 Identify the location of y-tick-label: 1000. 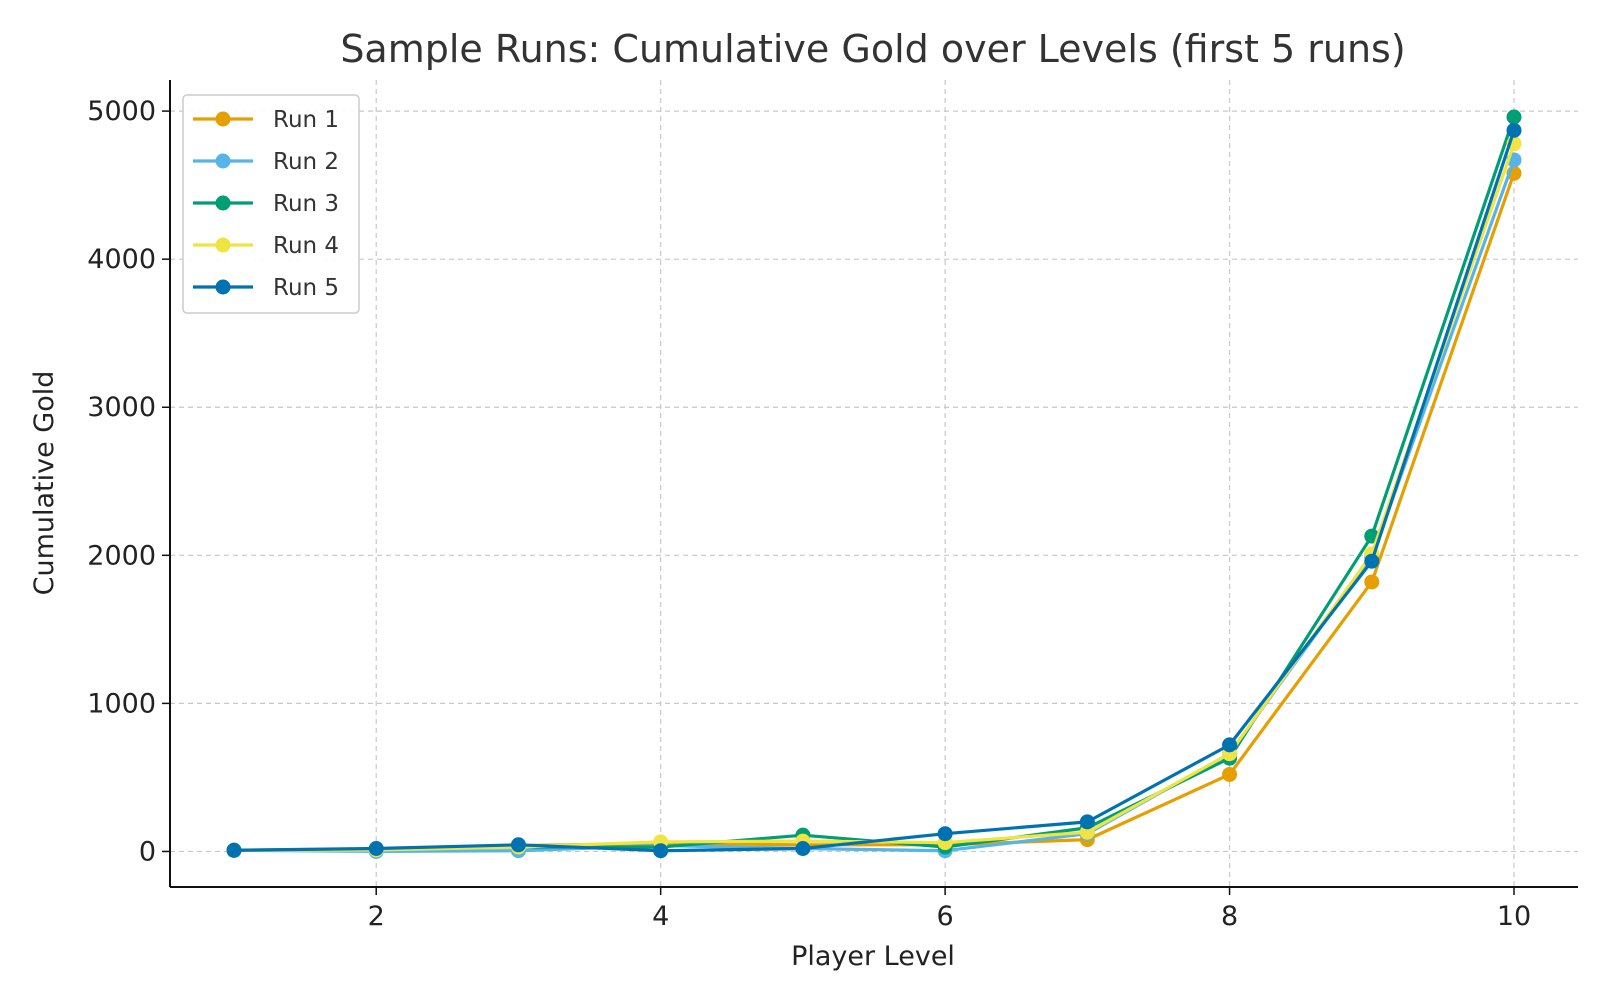
(121, 703).